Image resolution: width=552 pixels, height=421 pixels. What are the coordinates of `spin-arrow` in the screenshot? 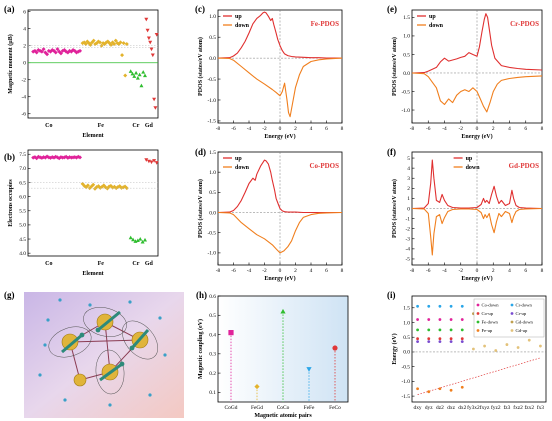 It's located at (140, 339).